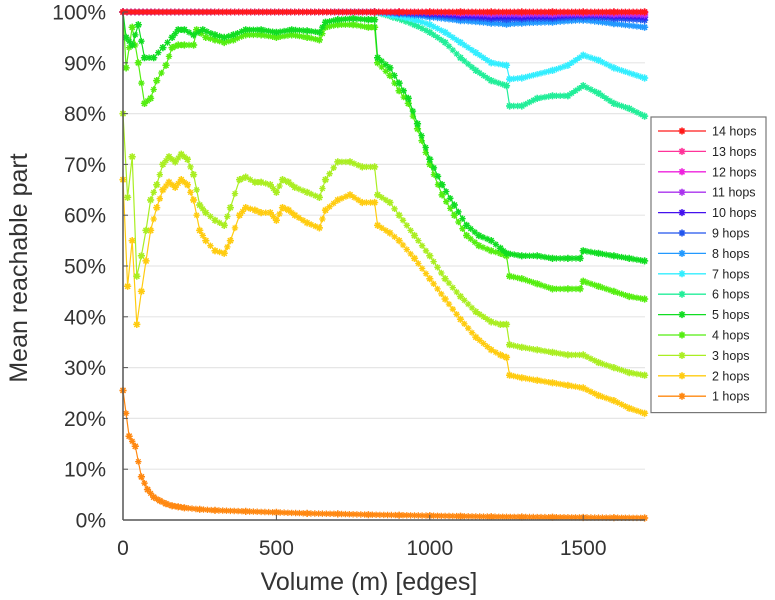 The image size is (775, 600). What do you see at coordinates (708, 265) in the screenshot?
I see `legend-box` at bounding box center [708, 265].